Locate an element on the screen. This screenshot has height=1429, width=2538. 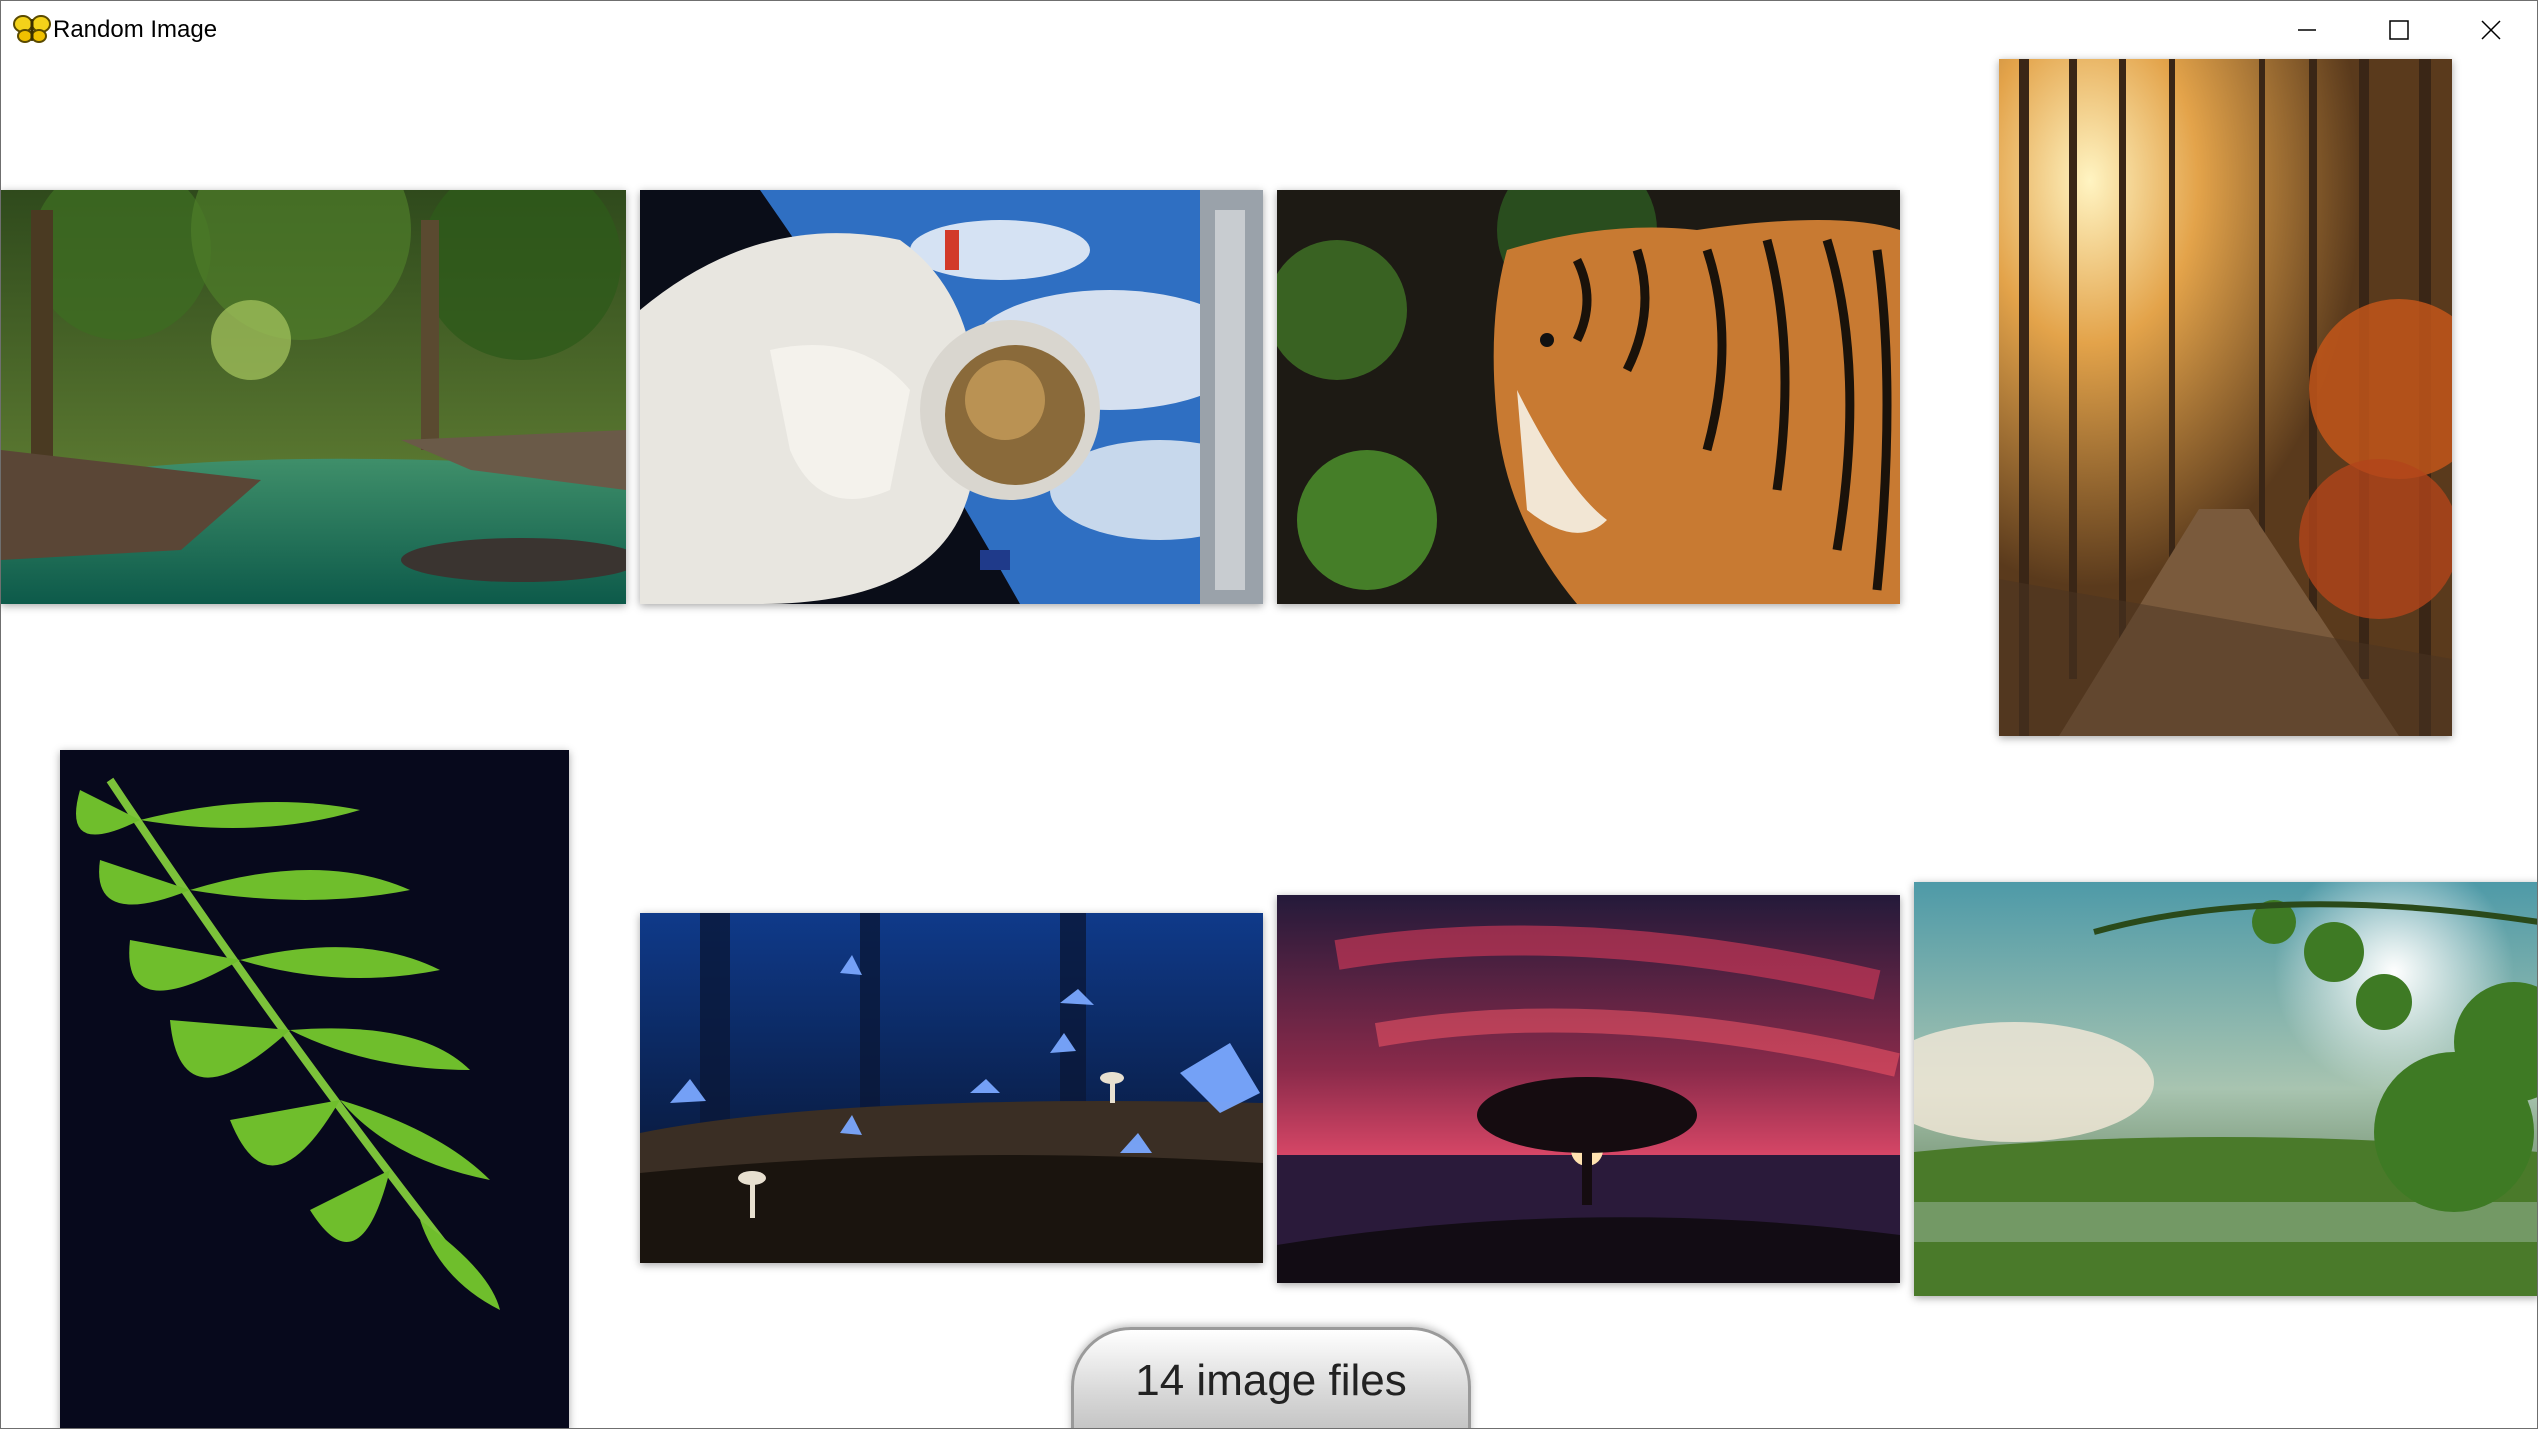
photo-sunset-tree is located at coordinates (1588, 1089).